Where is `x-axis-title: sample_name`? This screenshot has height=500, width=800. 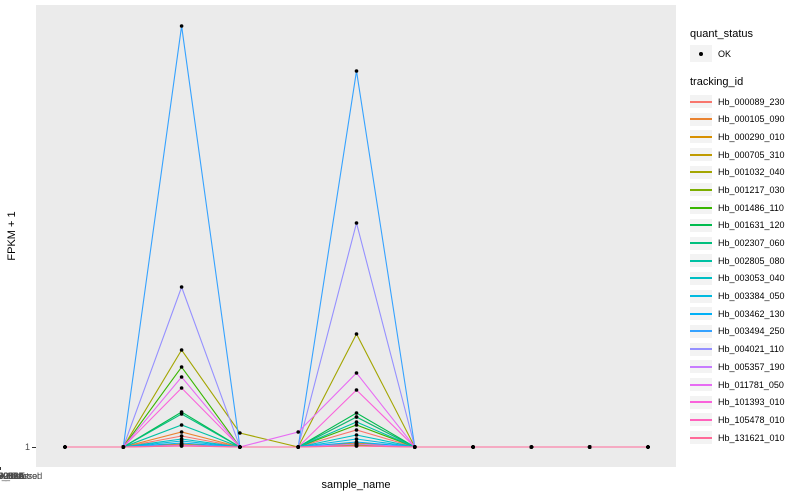 x-axis-title: sample_name is located at coordinates (356, 485).